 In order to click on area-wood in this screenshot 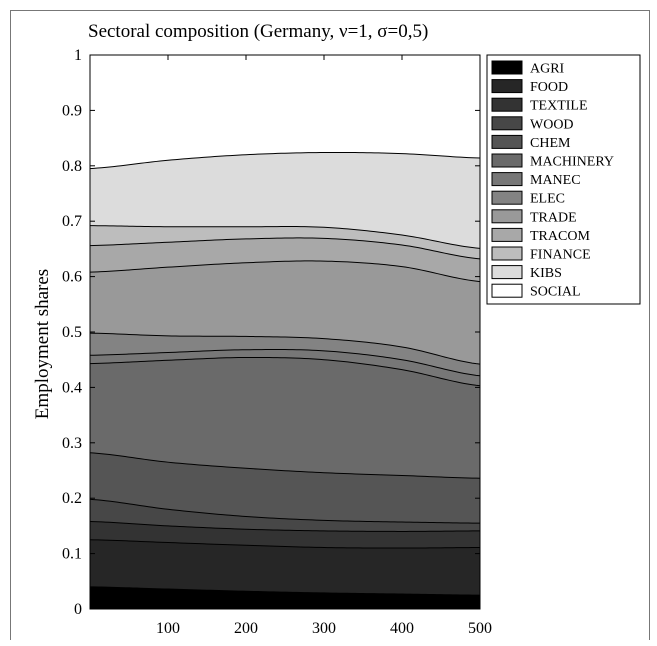, I will do `click(285, 515)`.